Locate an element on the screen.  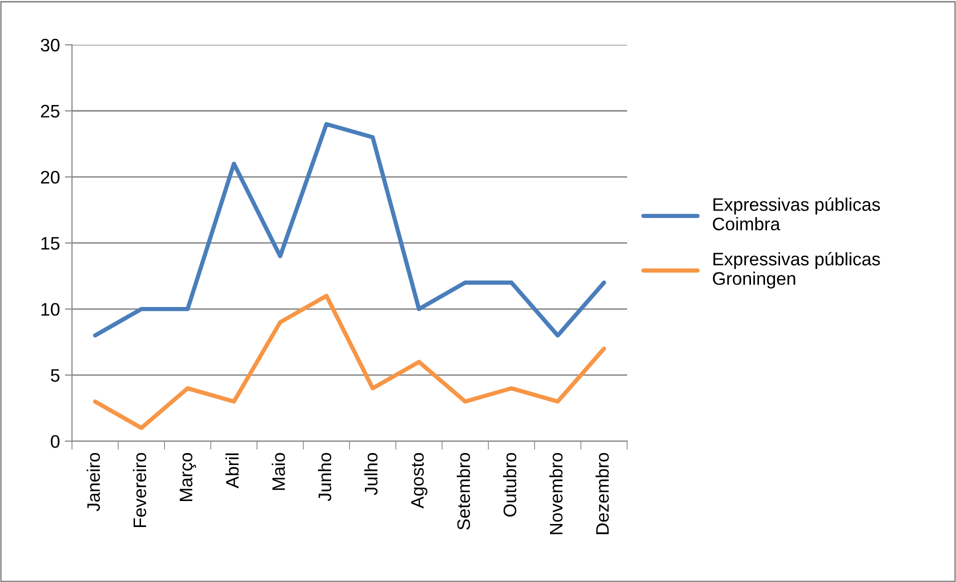
y-tick-label: 15 is located at coordinates (50, 243).